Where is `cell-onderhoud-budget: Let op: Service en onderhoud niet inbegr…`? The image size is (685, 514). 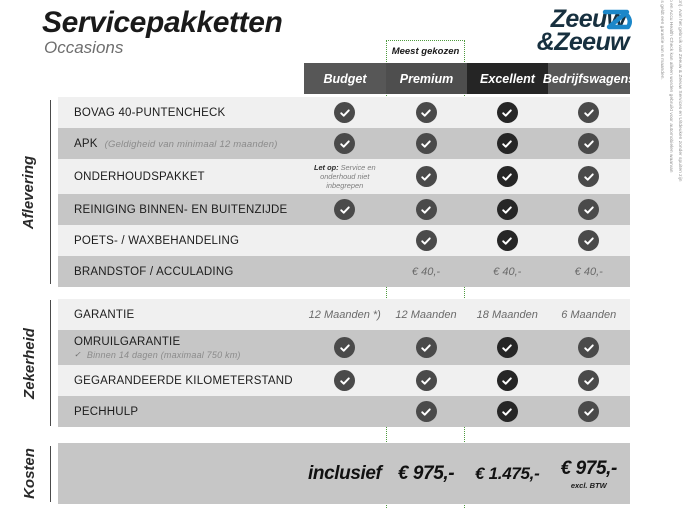
cell-onderhoud-budget: Let op: Service en onderhoud niet inbegr… is located at coordinates (345, 176).